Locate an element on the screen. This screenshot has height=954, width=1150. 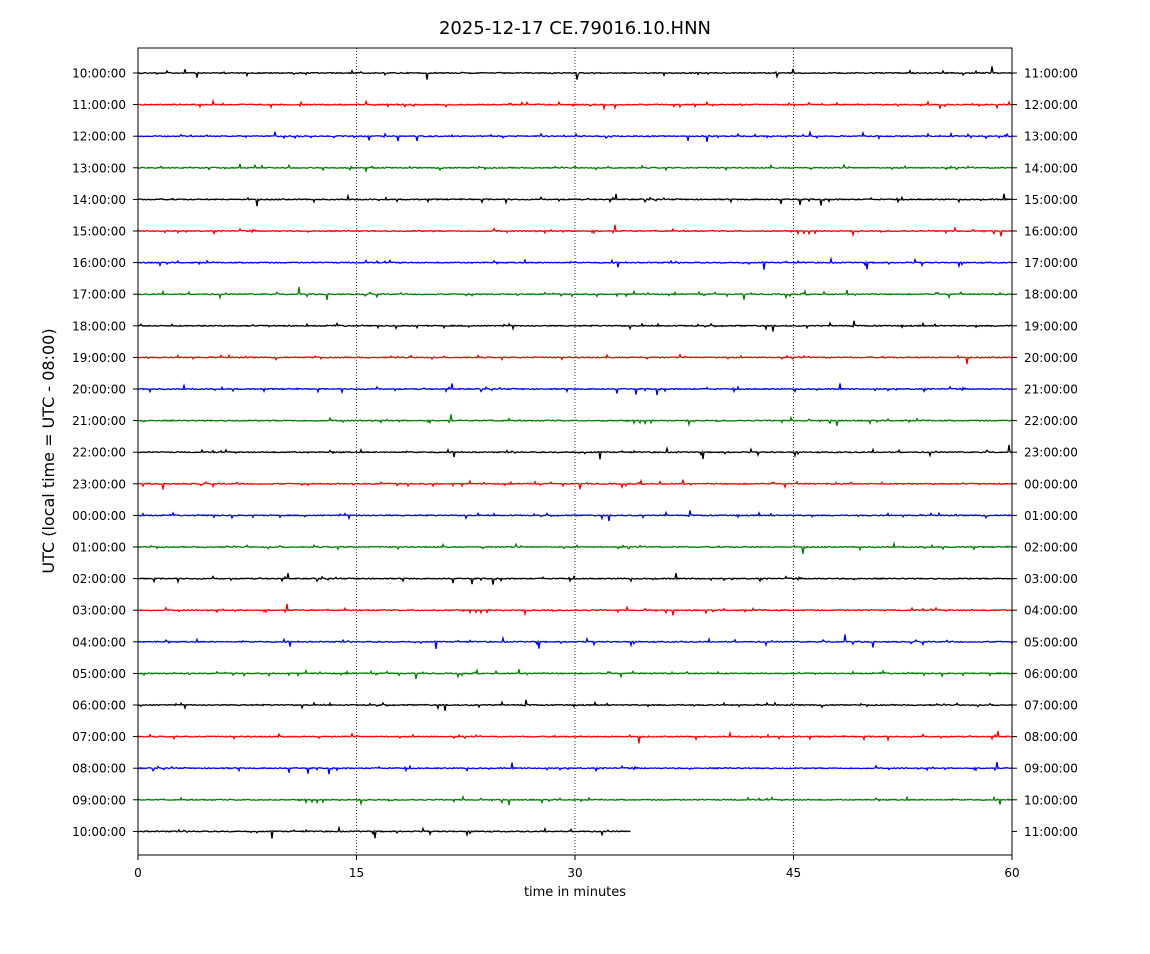
row-label-right: 12:00:00 is located at coordinates (1051, 105).